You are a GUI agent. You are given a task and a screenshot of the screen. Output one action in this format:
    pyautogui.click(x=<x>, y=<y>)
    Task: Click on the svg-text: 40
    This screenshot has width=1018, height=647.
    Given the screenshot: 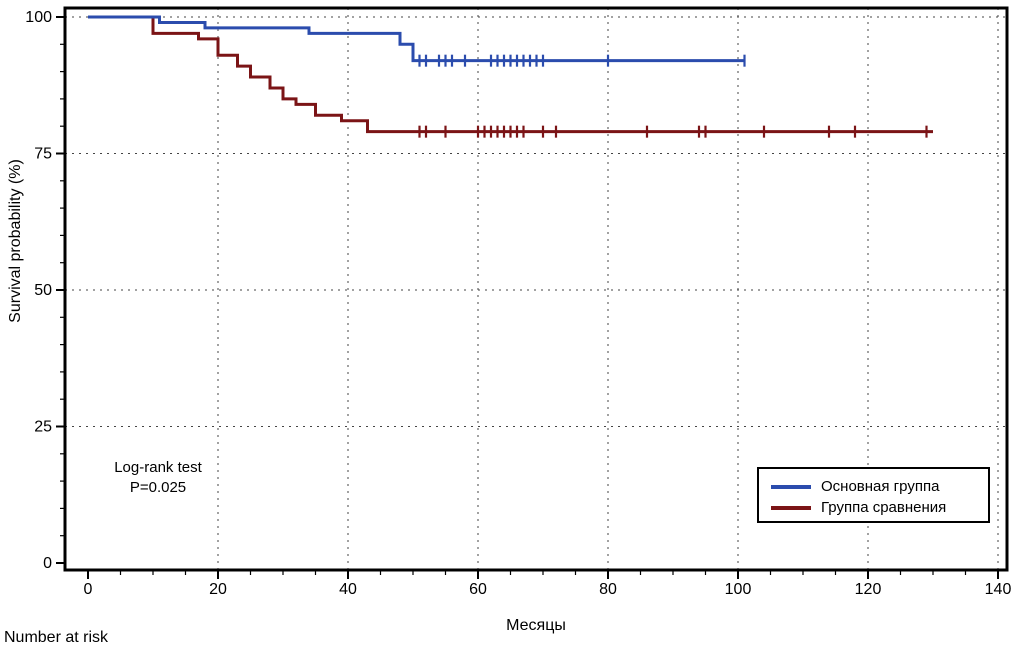 What is the action you would take?
    pyautogui.click(x=348, y=589)
    